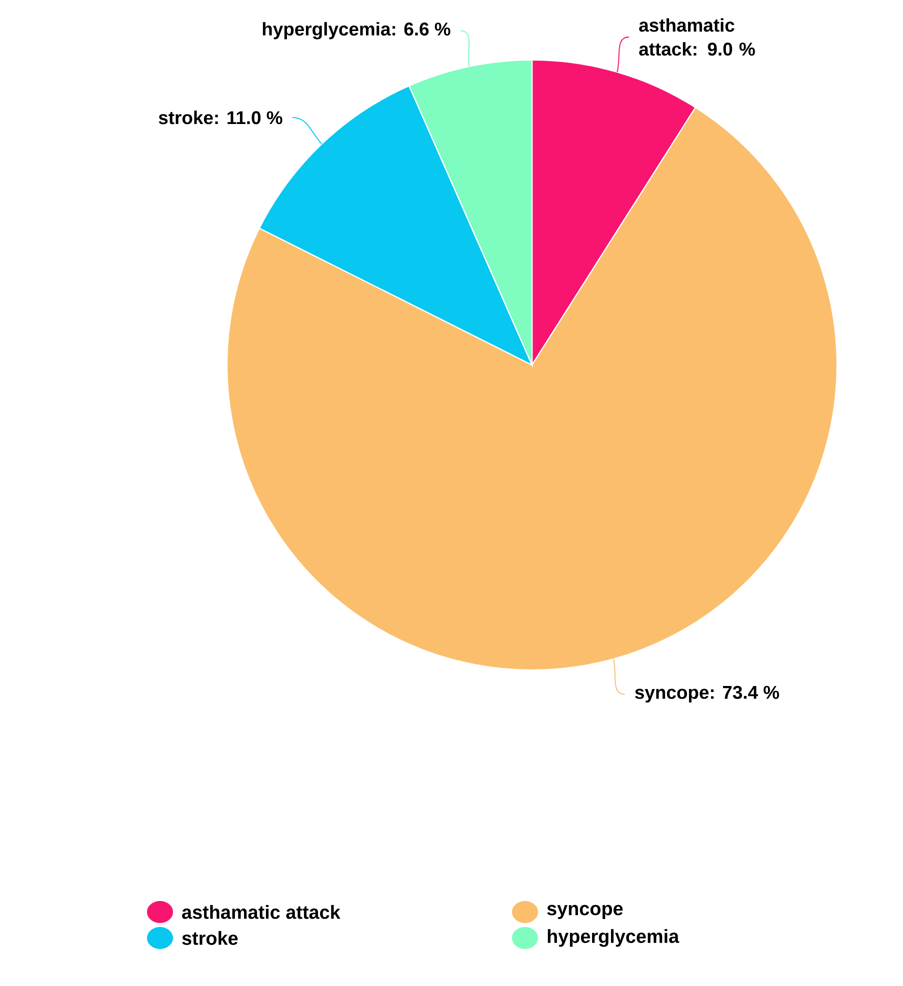  What do you see at coordinates (210, 938) in the screenshot?
I see `legend-label: stroke` at bounding box center [210, 938].